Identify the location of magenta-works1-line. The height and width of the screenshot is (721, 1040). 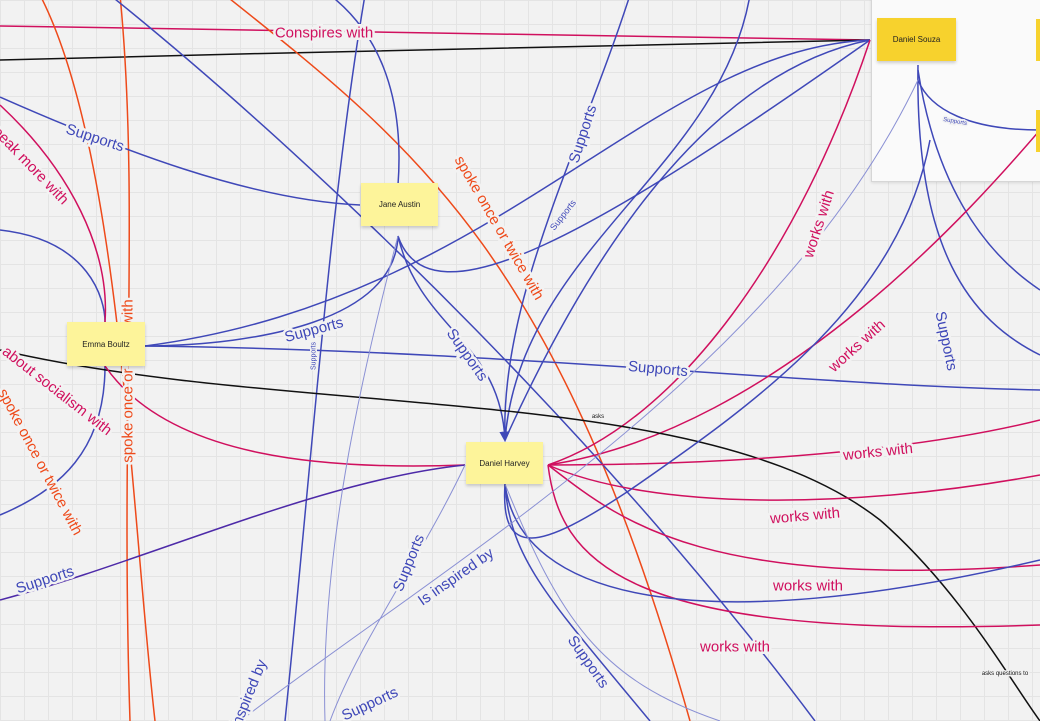
(793, 442).